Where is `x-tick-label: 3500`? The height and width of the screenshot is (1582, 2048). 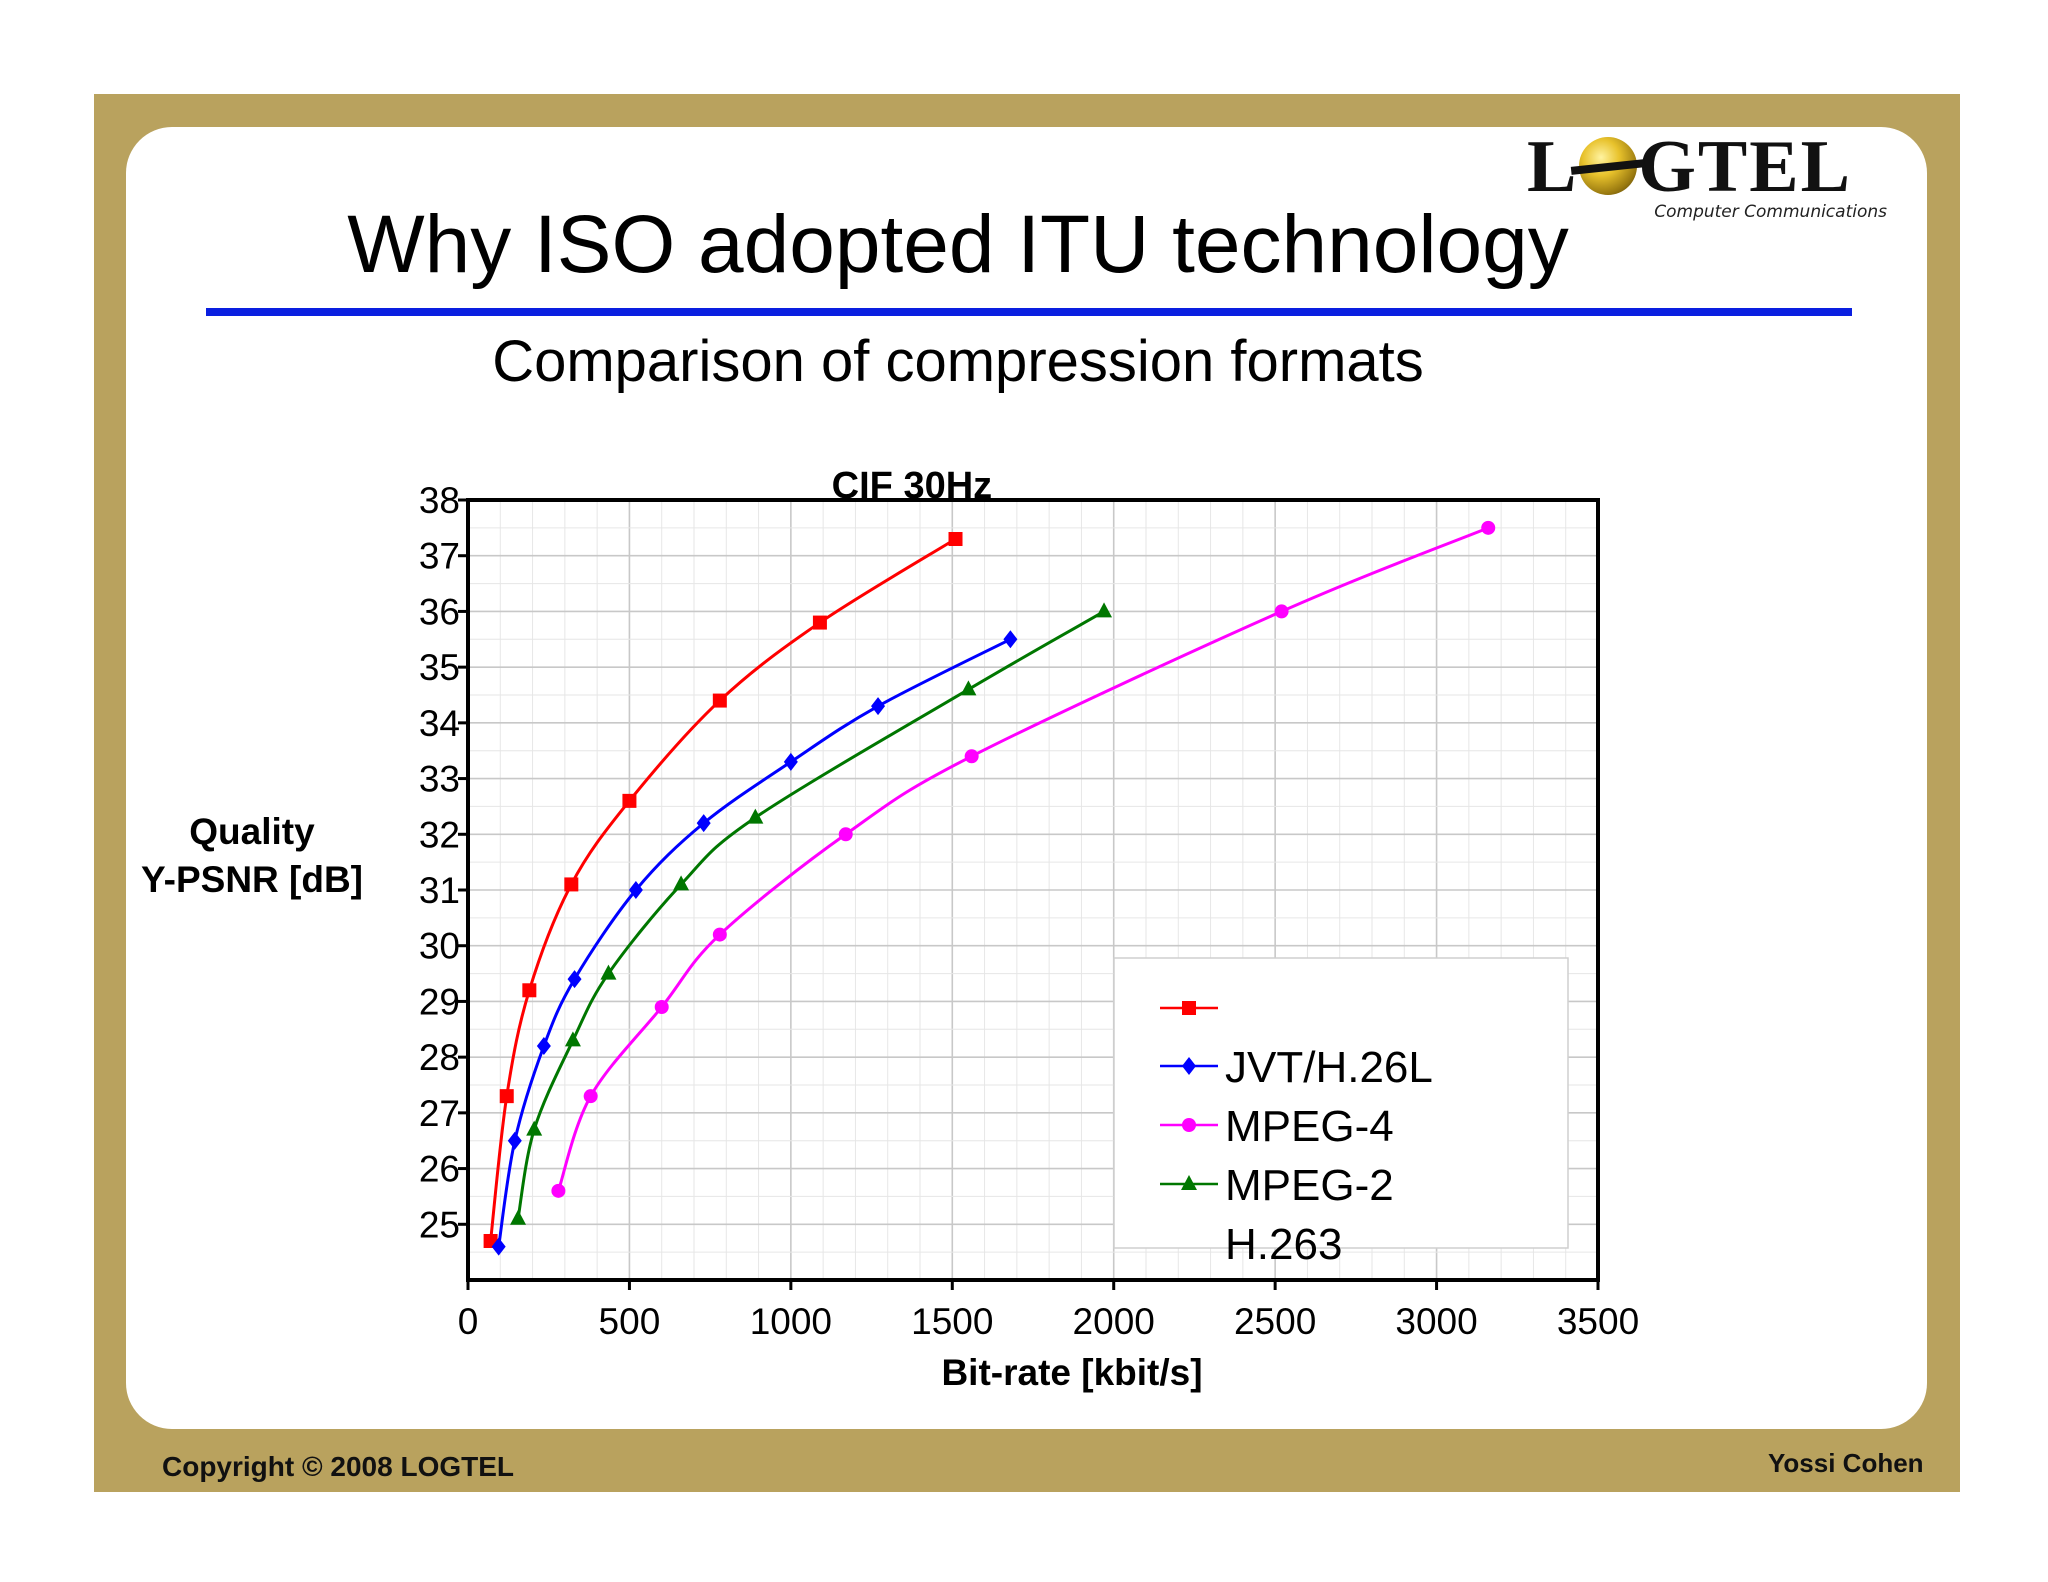 x-tick-label: 3500 is located at coordinates (1598, 1321).